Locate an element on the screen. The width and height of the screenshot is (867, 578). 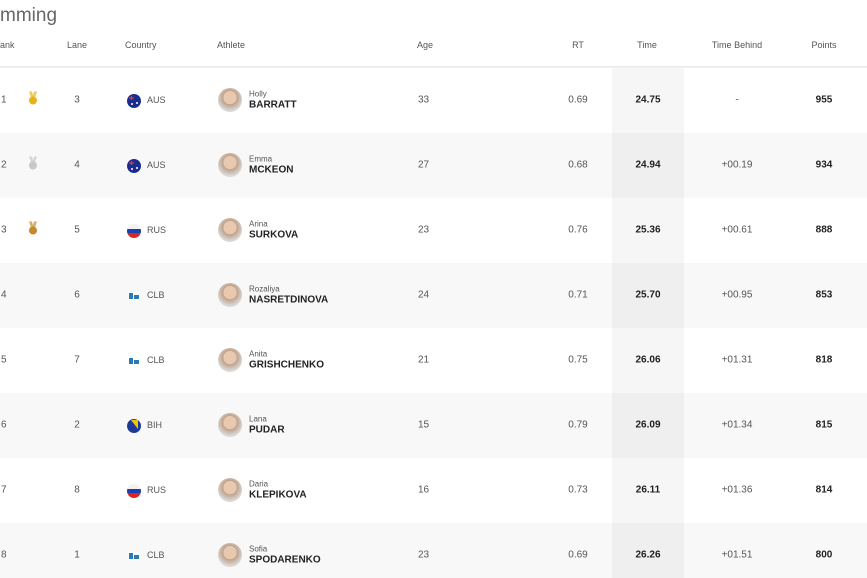
age: 33 is located at coordinates (424, 100).